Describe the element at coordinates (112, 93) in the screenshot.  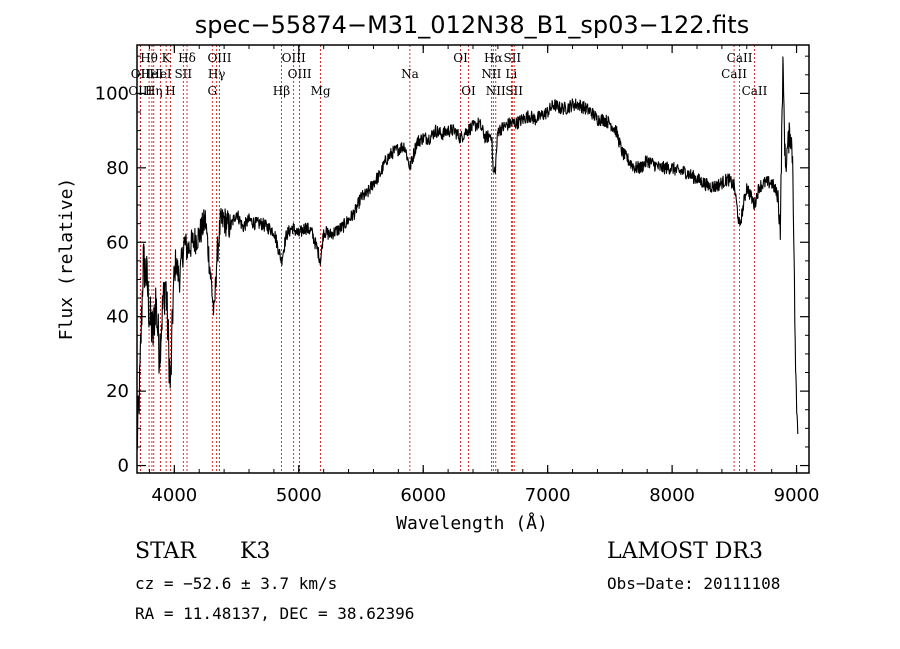
I see `y-tick-label: 100` at that location.